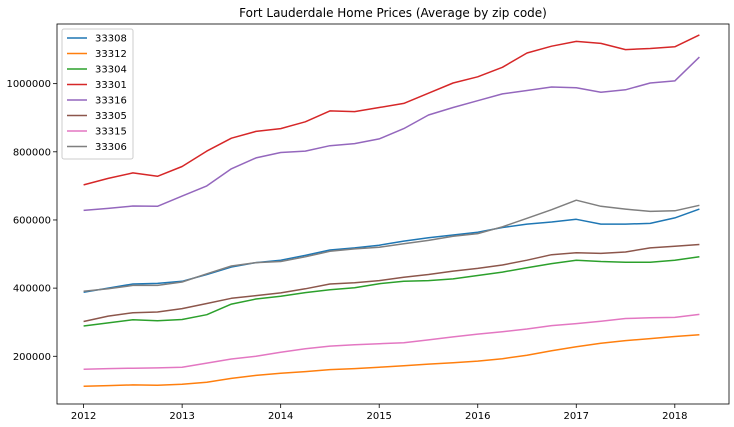 Image resolution: width=734 pixels, height=427 pixels. Describe the element at coordinates (181, 416) in the screenshot. I see `x-tick-label: 2013` at that location.